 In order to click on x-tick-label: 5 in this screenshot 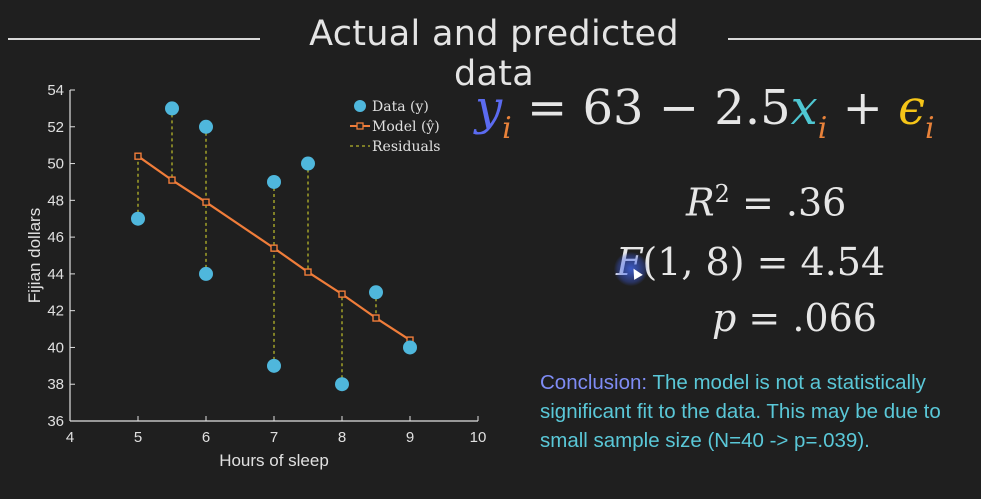, I will do `click(138, 437)`.